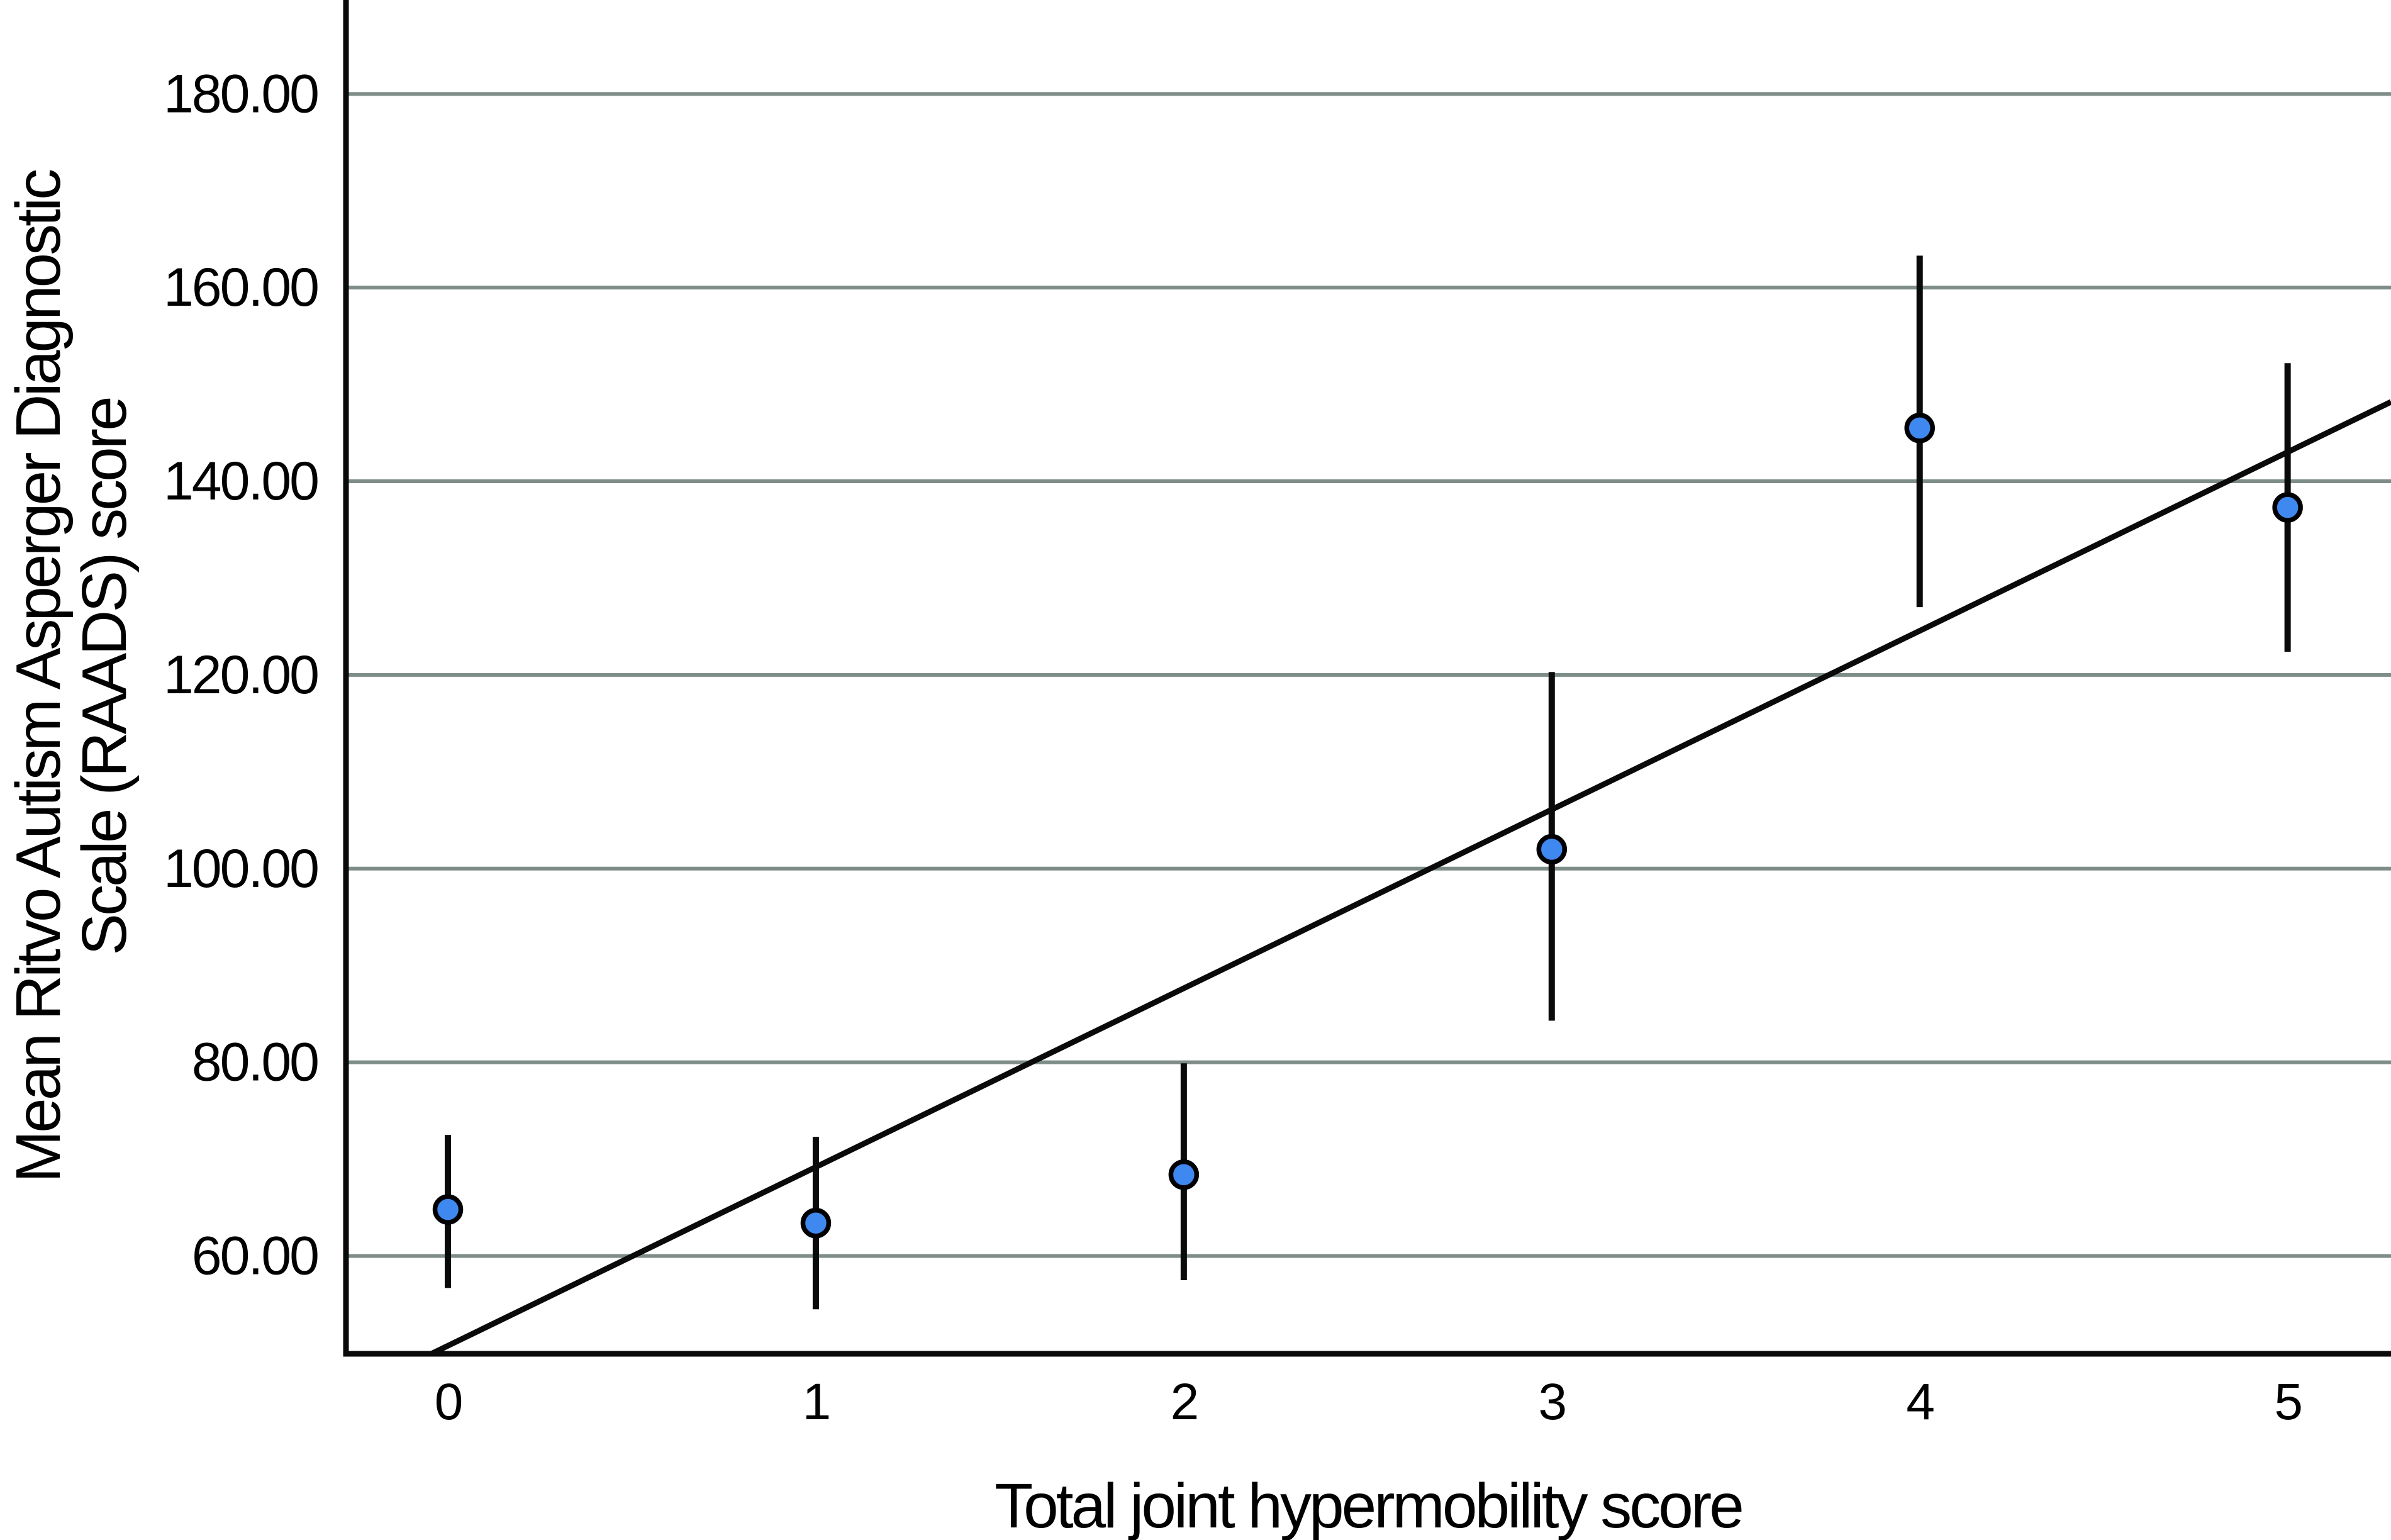 The image size is (2391, 1540). What do you see at coordinates (1920, 428) in the screenshot?
I see `data-point-x4` at bounding box center [1920, 428].